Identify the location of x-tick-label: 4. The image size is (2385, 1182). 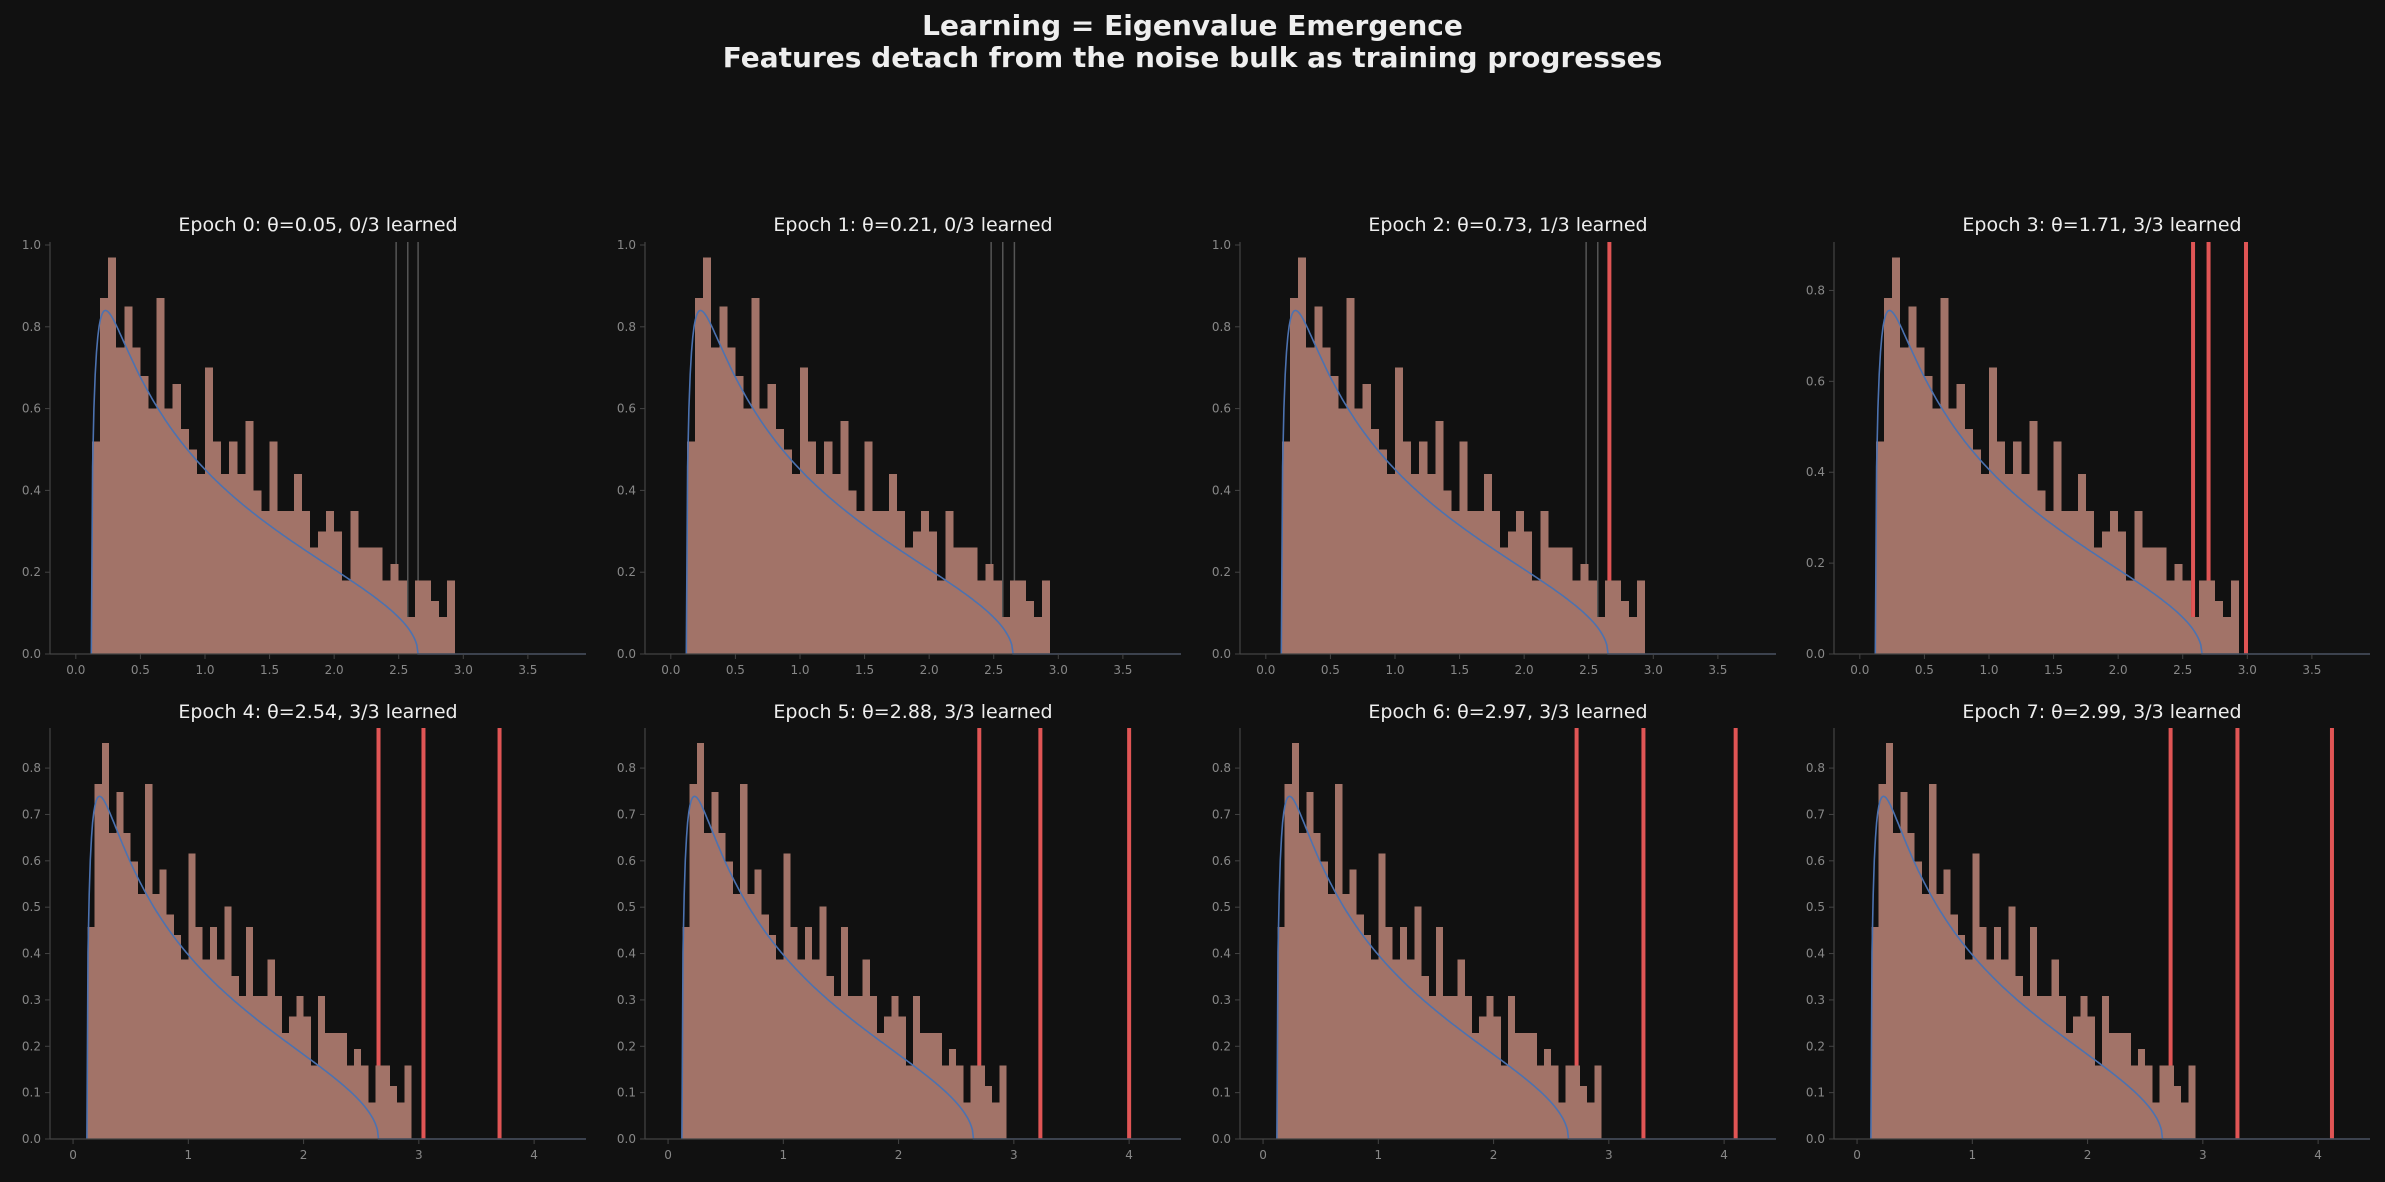
(2318, 1155).